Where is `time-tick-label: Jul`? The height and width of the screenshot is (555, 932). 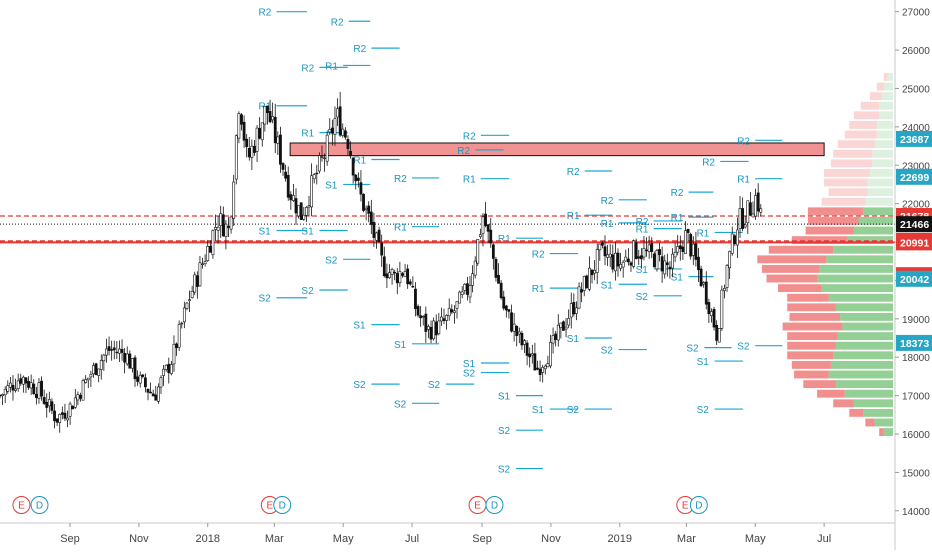 time-tick-label: Jul is located at coordinates (412, 539).